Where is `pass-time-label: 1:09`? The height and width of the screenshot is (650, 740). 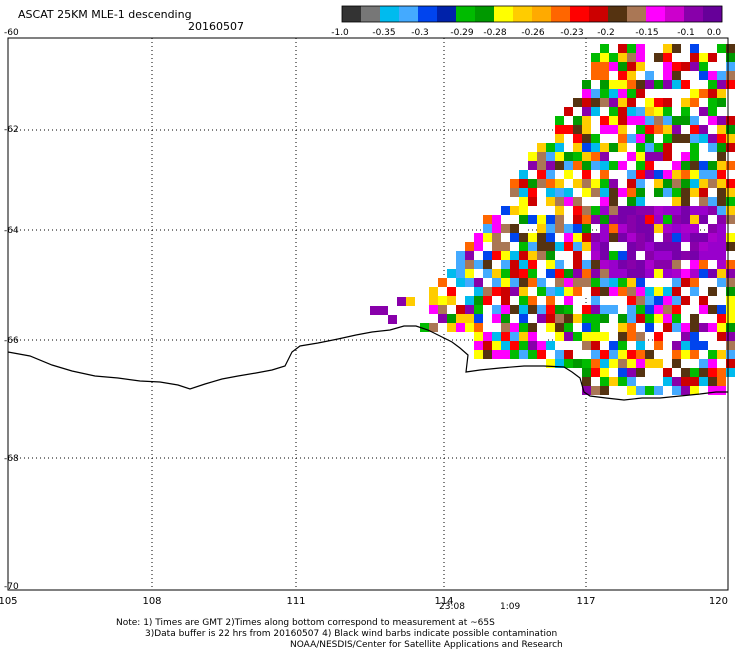
pass-time-label: 1:09 is located at coordinates (510, 607).